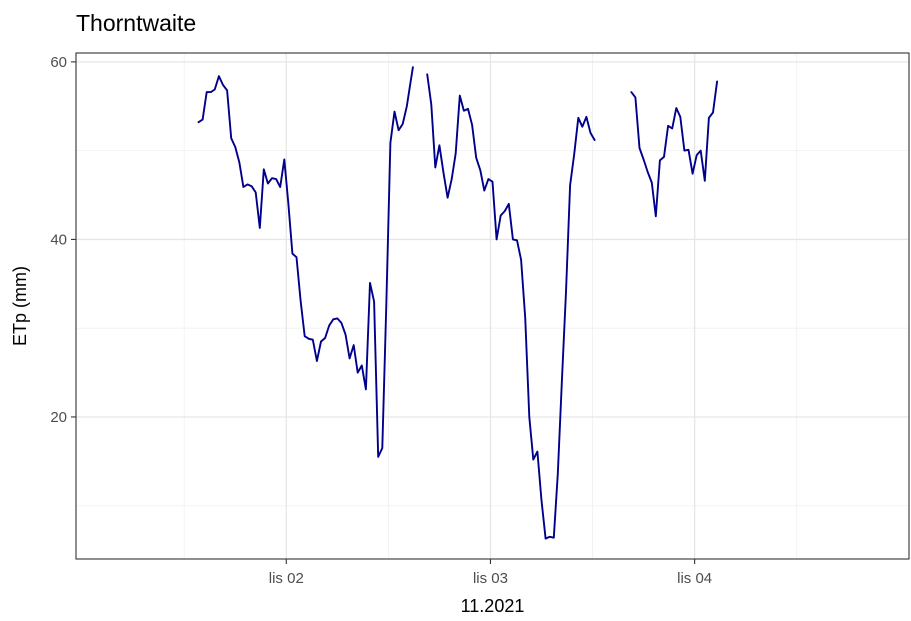 Image resolution: width=911 pixels, height=621 pixels. What do you see at coordinates (136, 23) in the screenshot?
I see `chart-title: Thorntwaite` at bounding box center [136, 23].